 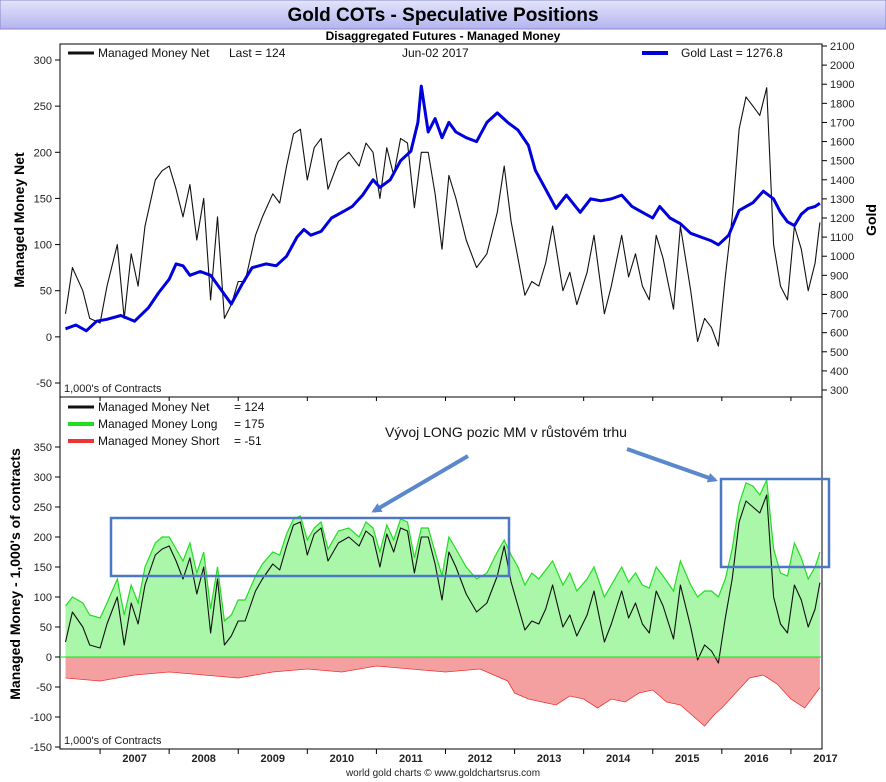 I want to click on bottom-axis-tick-label: 200, so click(x=43, y=538).